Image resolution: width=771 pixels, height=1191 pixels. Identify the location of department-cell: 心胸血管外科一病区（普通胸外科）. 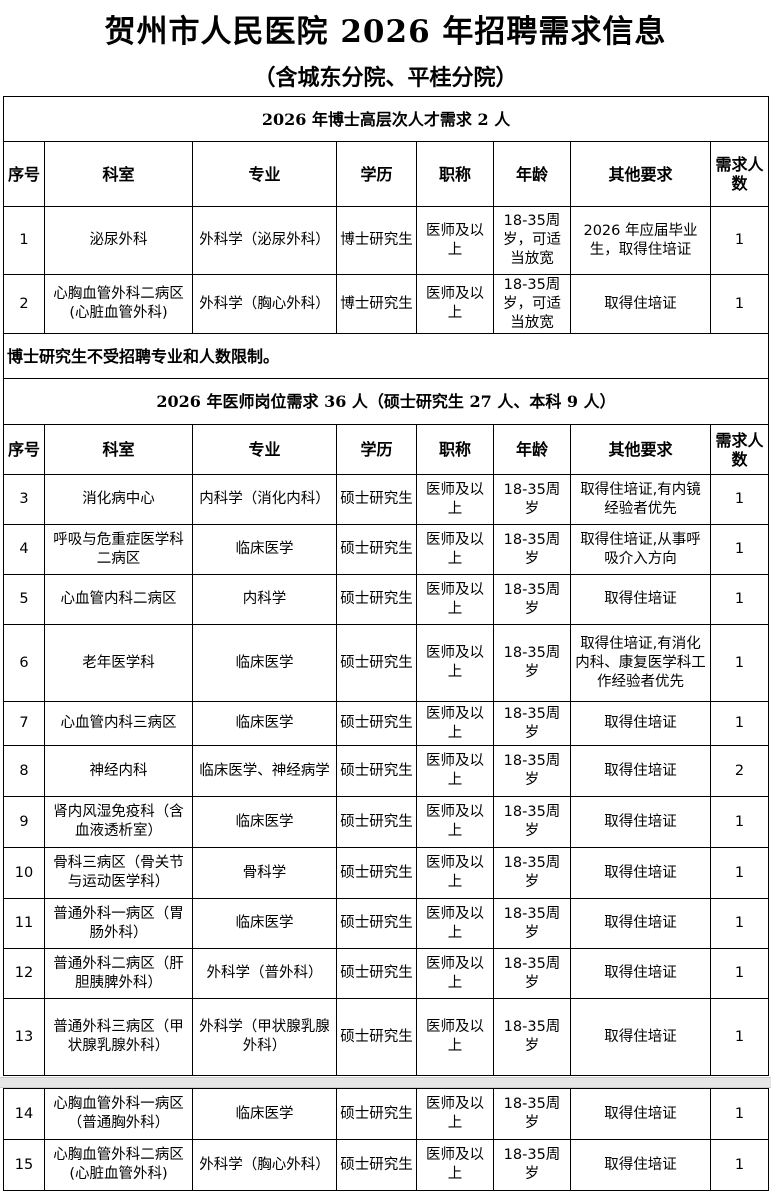
(118, 1114).